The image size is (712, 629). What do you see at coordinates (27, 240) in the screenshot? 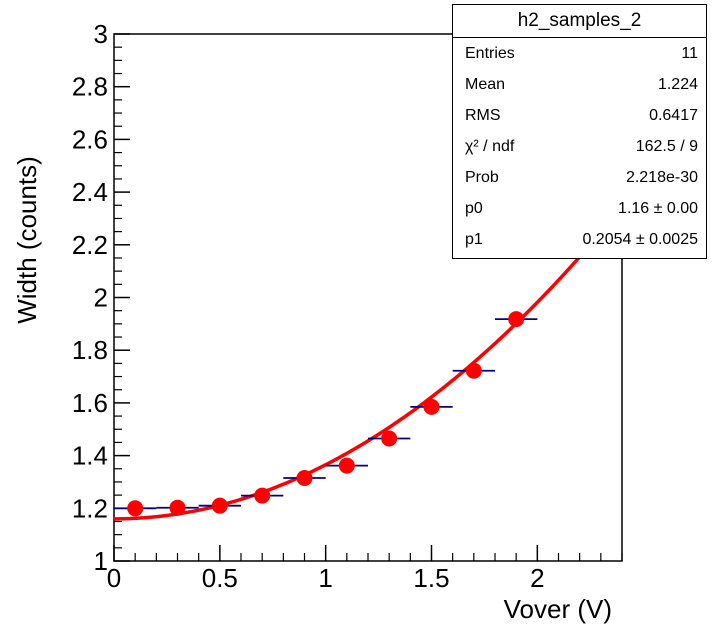
I see `y-axis-title: Width (counts)` at bounding box center [27, 240].